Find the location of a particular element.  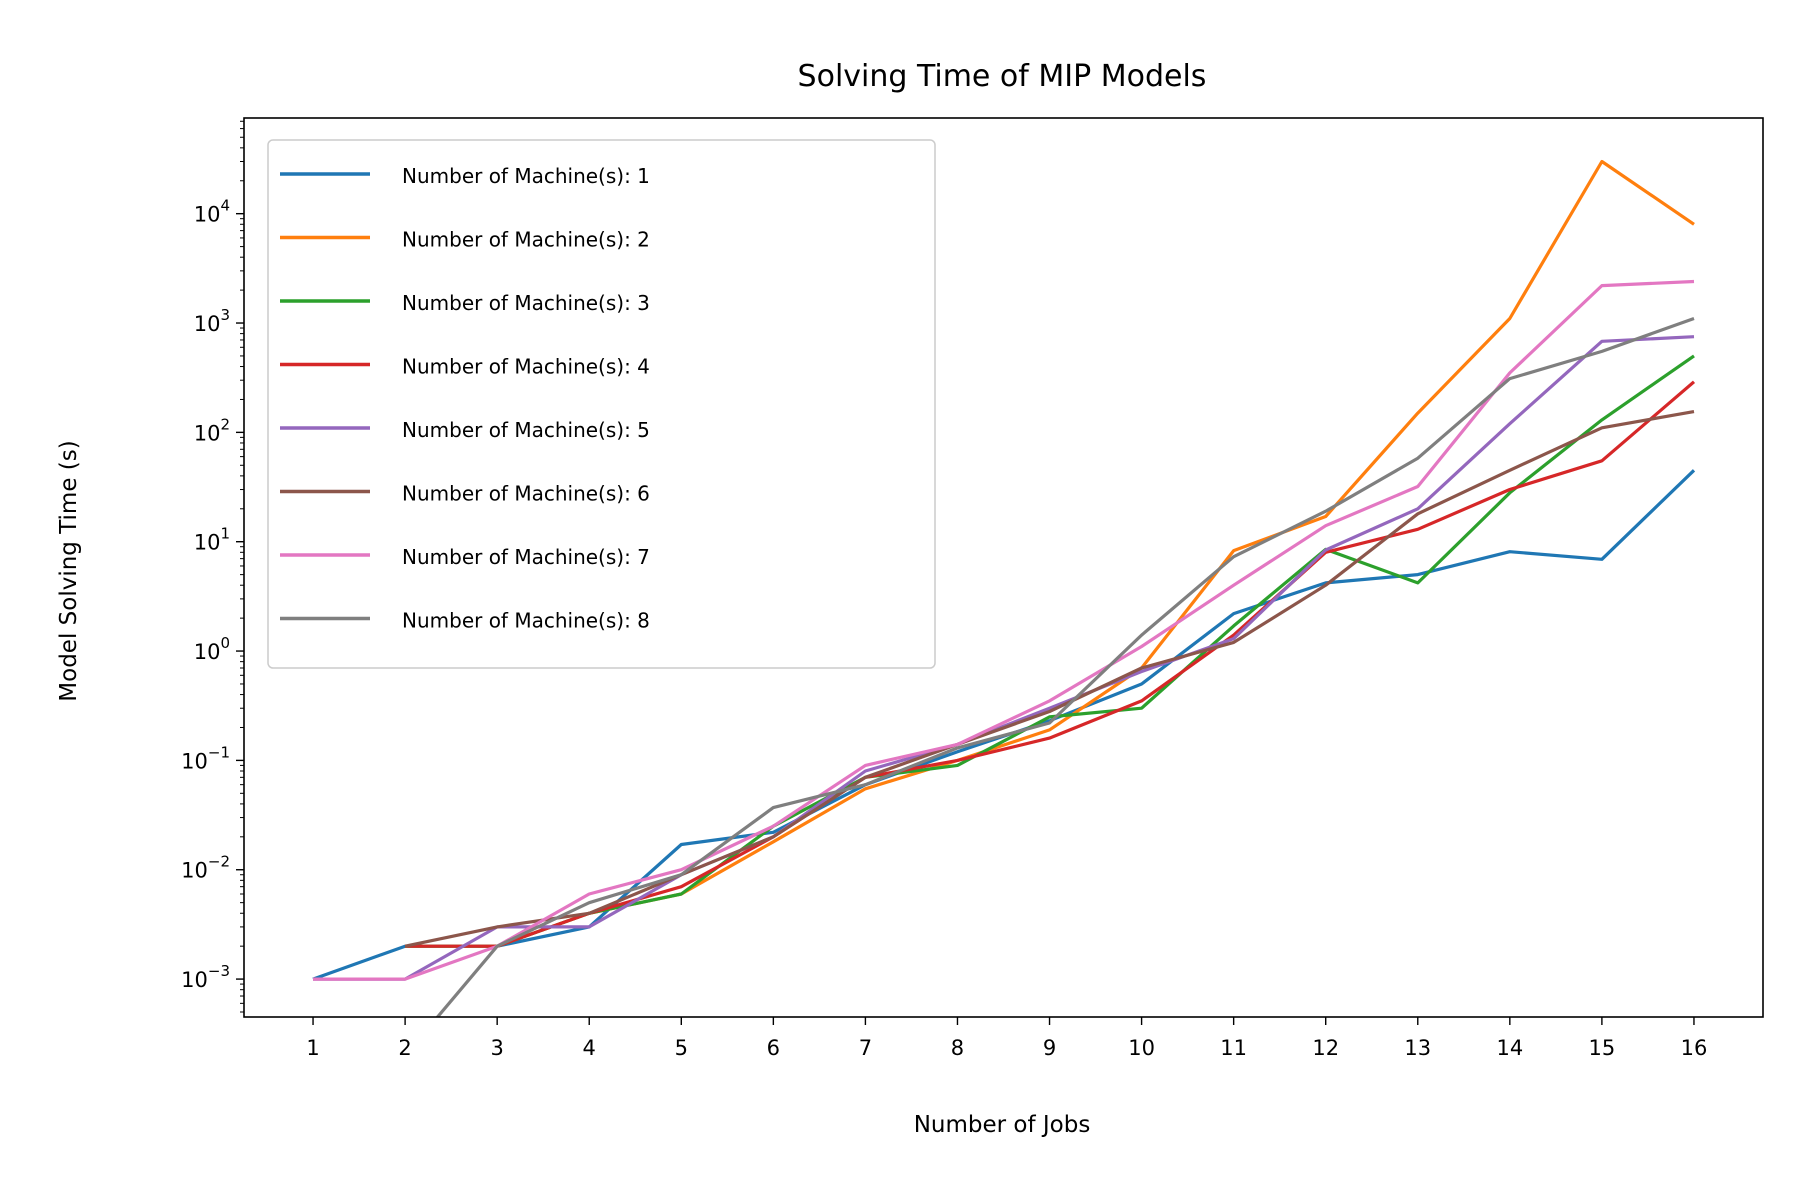

x-tick-label: 11 is located at coordinates (1233, 1048).